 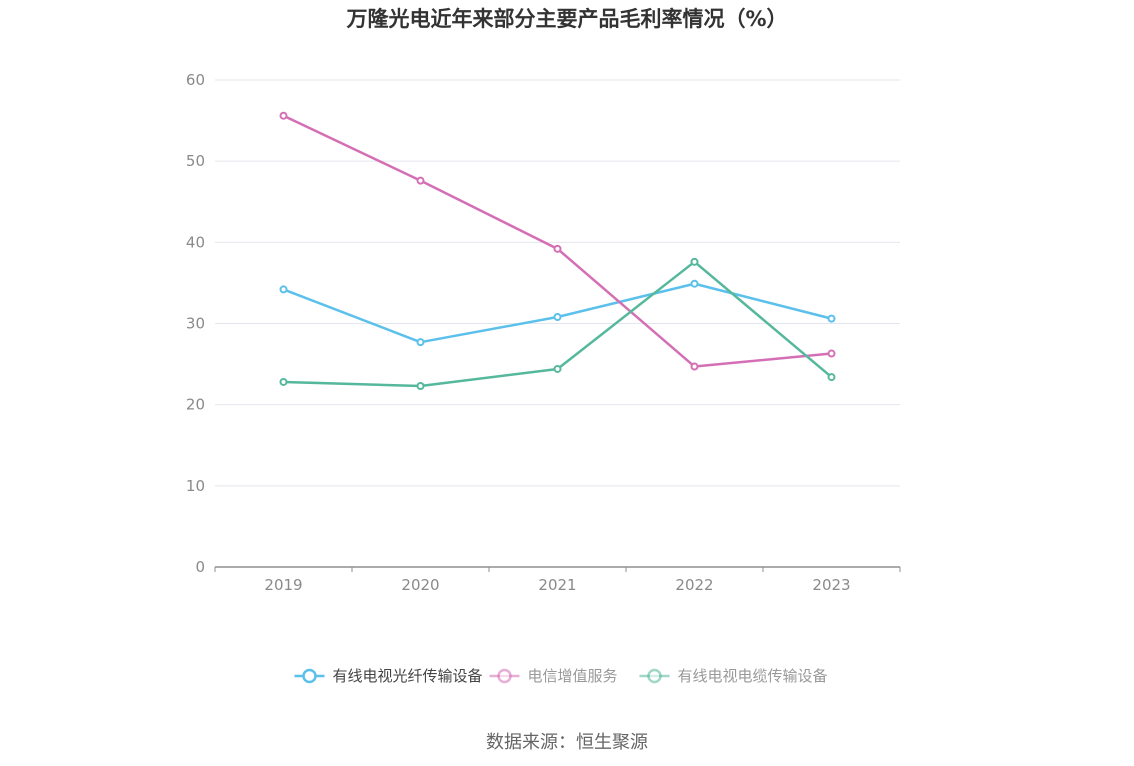 What do you see at coordinates (408, 676) in the screenshot?
I see `legend-label: 有线电视光纤传输设备` at bounding box center [408, 676].